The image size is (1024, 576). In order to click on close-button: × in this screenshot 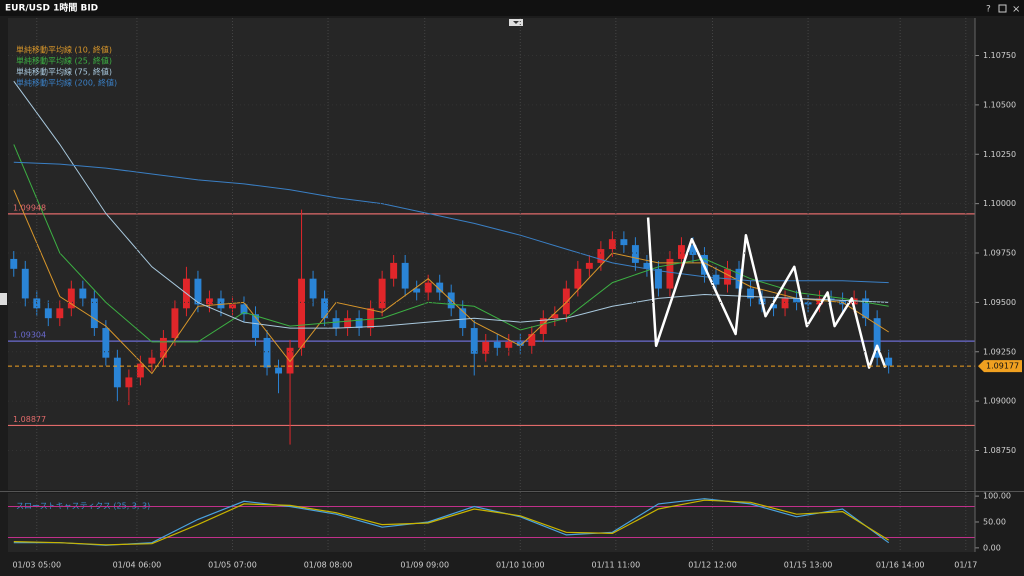, I will do `click(1016, 9)`.